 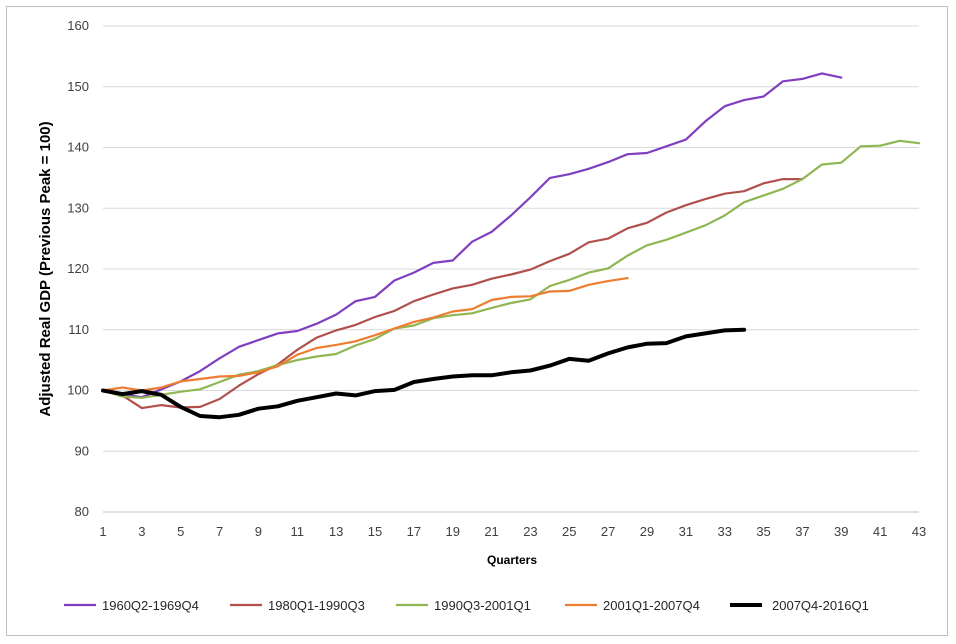 What do you see at coordinates (802, 531) in the screenshot?
I see `x-tick-label: 37` at bounding box center [802, 531].